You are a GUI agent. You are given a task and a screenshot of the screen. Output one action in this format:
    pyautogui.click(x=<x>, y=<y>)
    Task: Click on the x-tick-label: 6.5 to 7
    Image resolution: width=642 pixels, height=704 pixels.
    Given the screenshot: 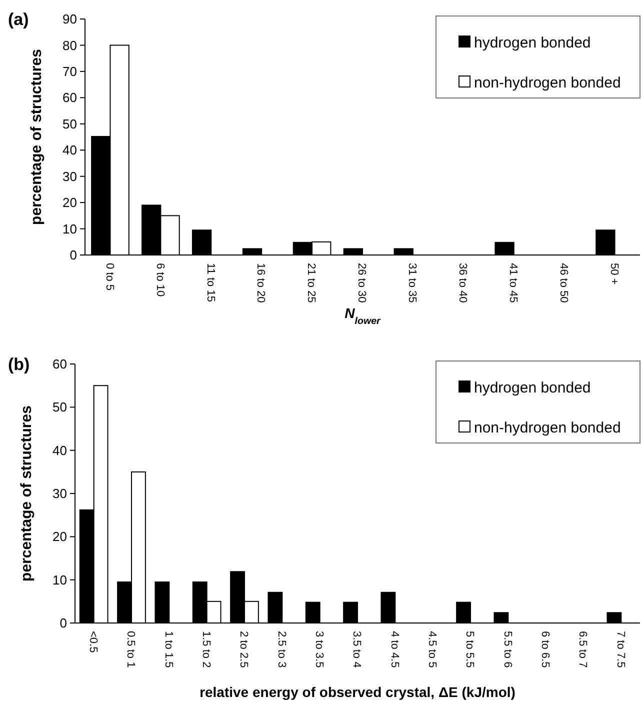 What is the action you would take?
    pyautogui.click(x=582, y=649)
    